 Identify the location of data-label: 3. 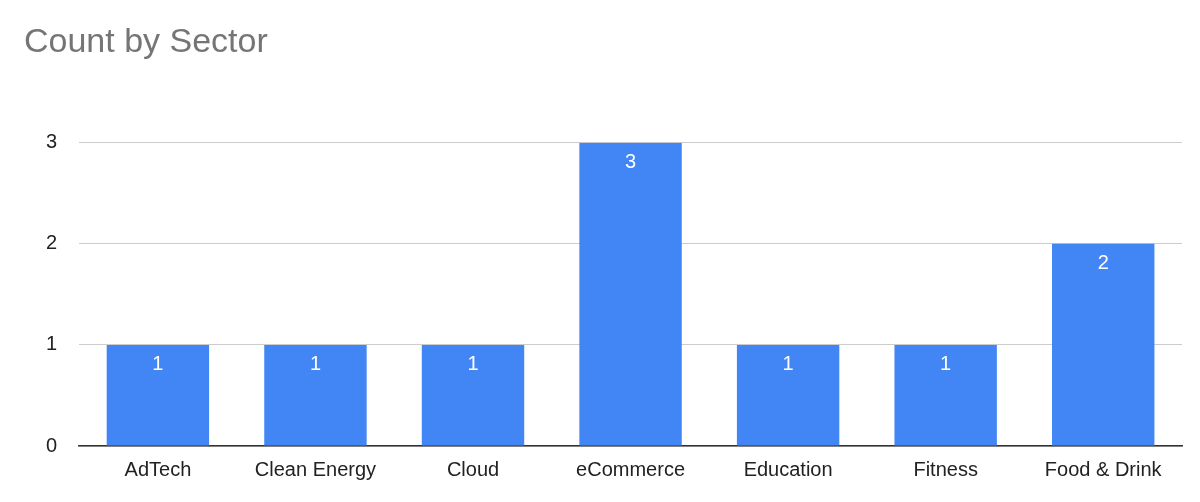
(631, 161).